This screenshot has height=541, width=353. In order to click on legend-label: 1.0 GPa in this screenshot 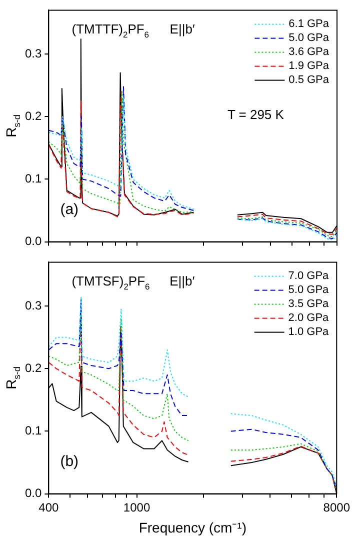, I will do `click(309, 332)`.